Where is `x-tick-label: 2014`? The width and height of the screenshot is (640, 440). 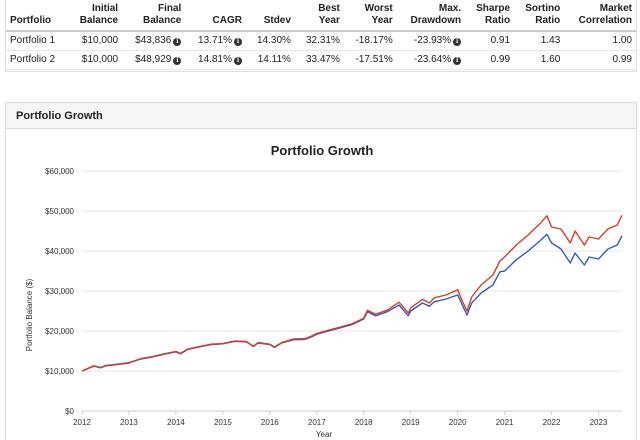 x-tick-label: 2014 is located at coordinates (176, 422).